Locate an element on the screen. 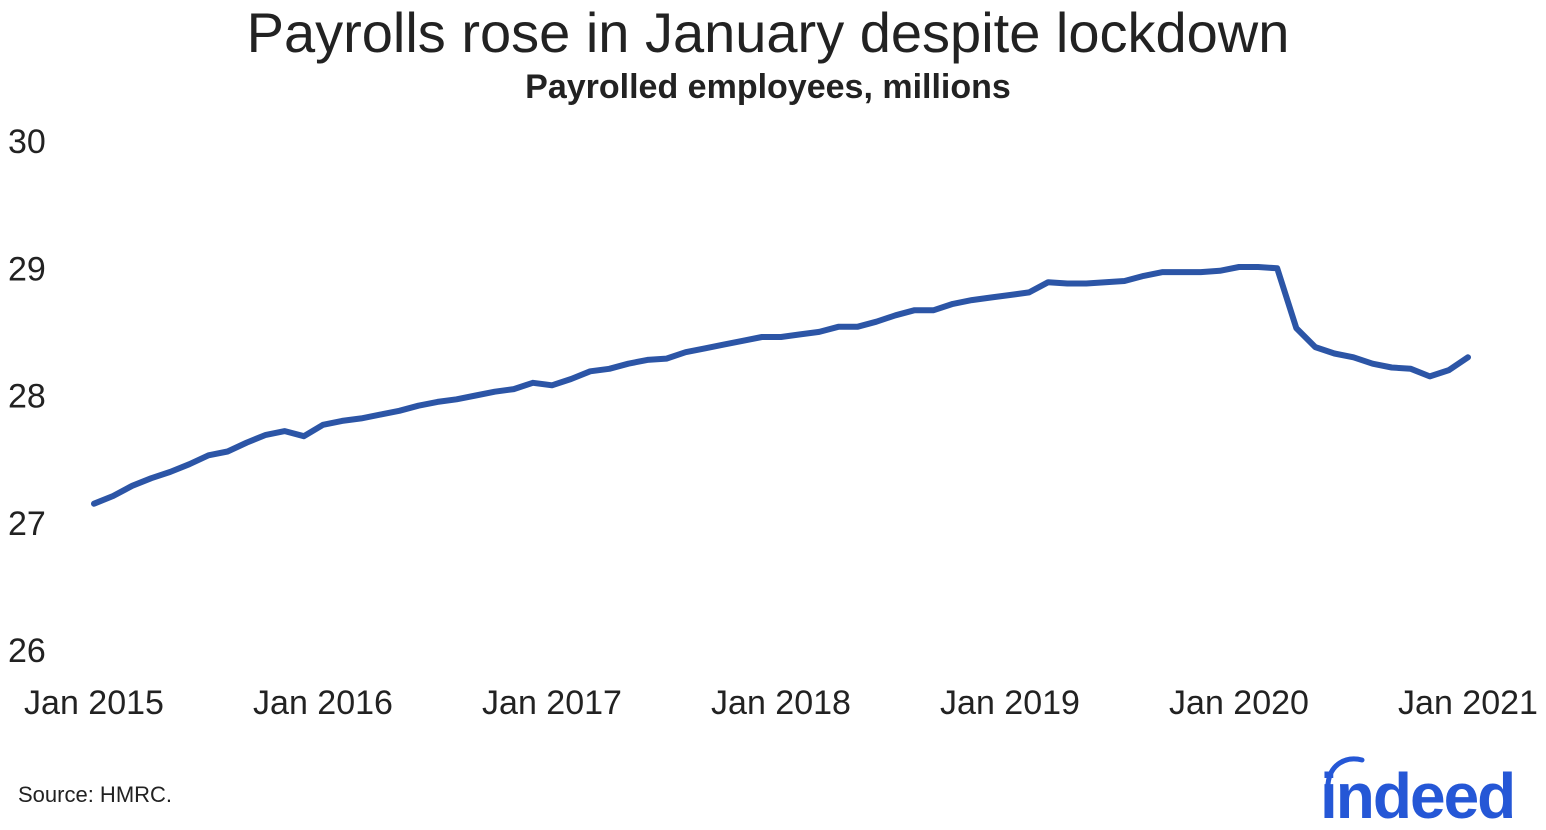 The width and height of the screenshot is (1546, 830). x-tick-label: Jan 2018 is located at coordinates (781, 703).